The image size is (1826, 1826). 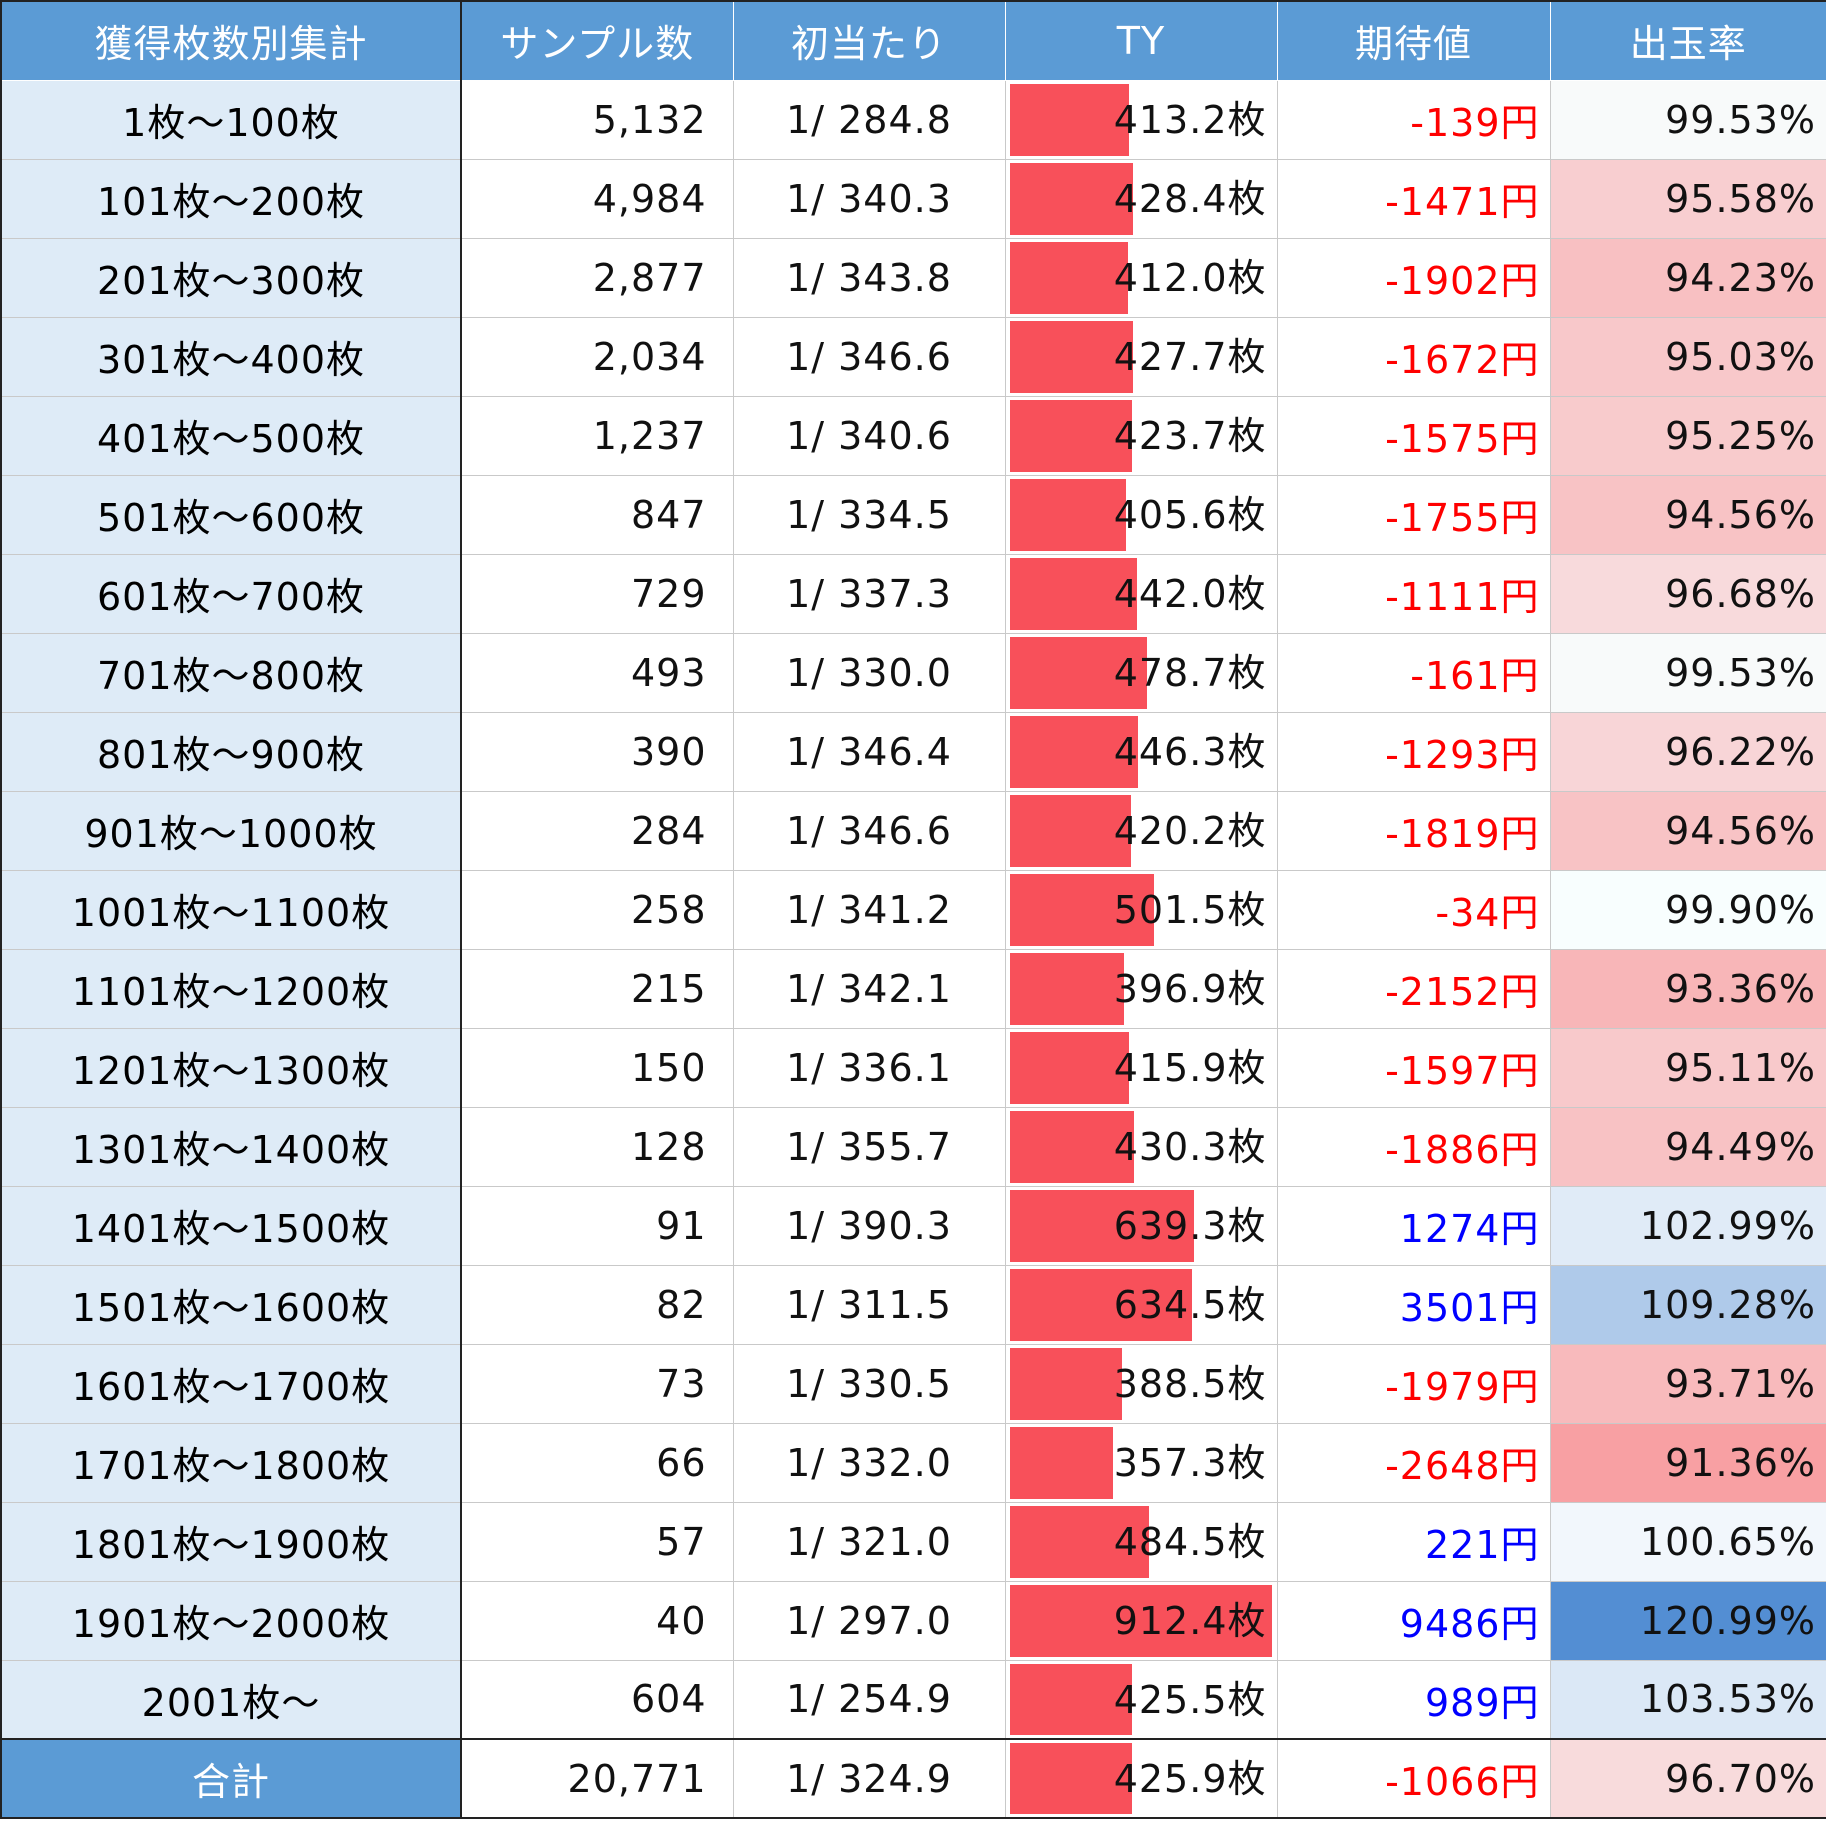 What do you see at coordinates (1687, 1146) in the screenshot?
I see `payout-rate: 94.49%` at bounding box center [1687, 1146].